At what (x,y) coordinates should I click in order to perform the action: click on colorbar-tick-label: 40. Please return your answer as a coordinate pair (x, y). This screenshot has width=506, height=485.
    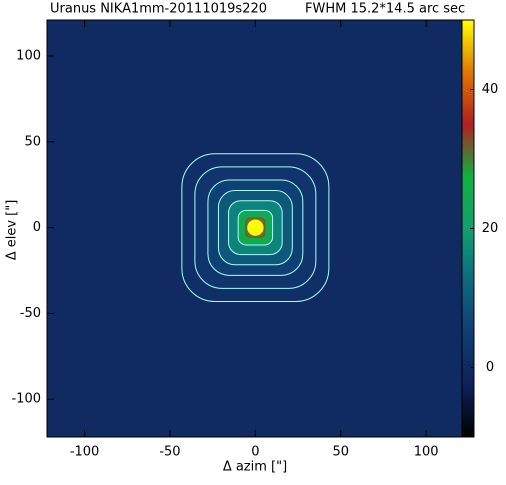
    Looking at the image, I should click on (490, 89).